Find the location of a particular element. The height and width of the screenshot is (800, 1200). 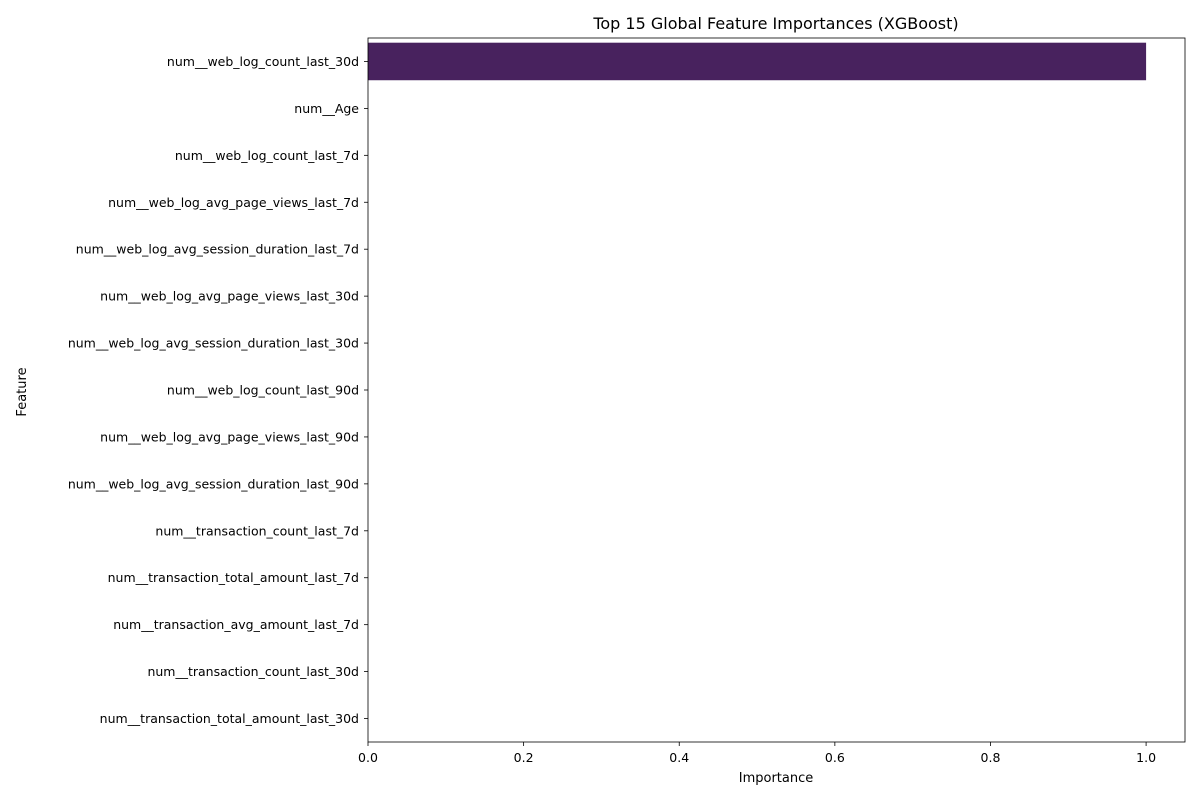

y-tick-label: num__transaction_count_last_7d is located at coordinates (257, 530).